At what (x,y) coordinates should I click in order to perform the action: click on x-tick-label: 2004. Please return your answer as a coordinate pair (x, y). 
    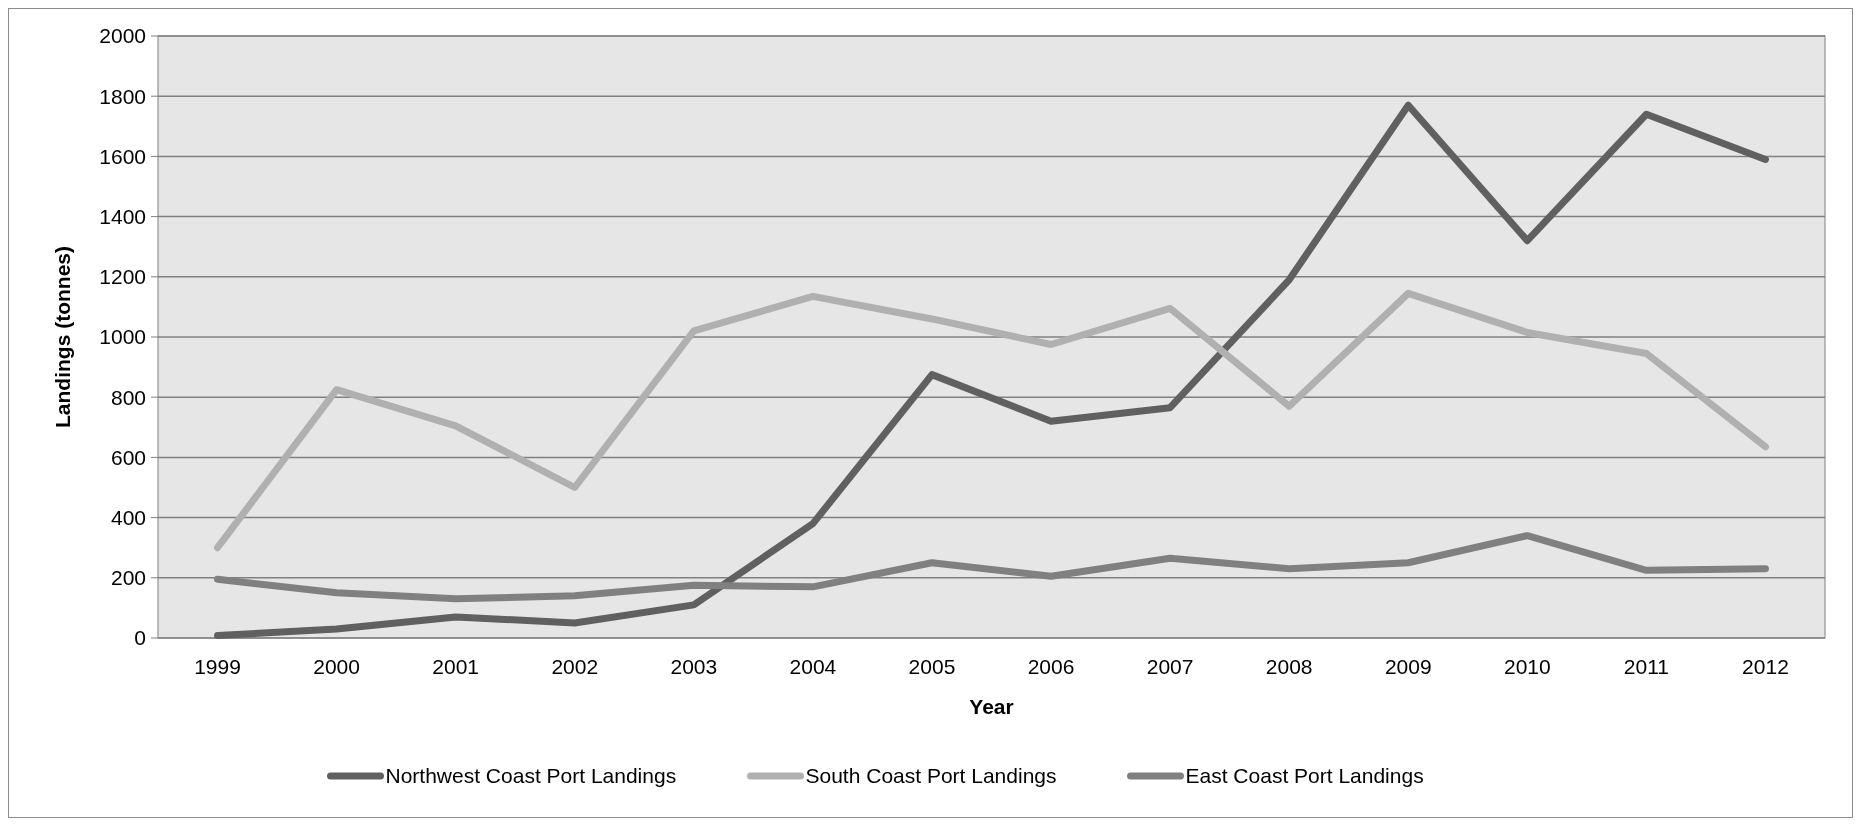
    Looking at the image, I should click on (813, 666).